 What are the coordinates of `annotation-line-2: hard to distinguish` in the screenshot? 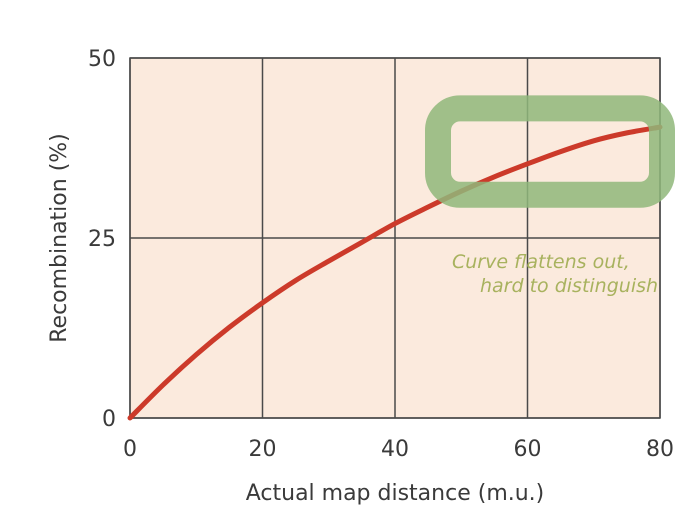 It's located at (569, 286).